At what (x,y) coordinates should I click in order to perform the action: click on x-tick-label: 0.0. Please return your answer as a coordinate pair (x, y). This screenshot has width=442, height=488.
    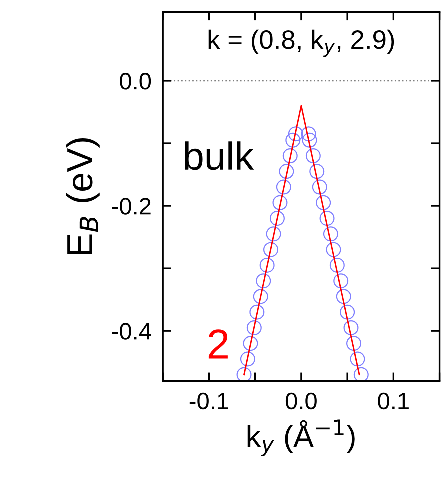
    Looking at the image, I should click on (301, 401).